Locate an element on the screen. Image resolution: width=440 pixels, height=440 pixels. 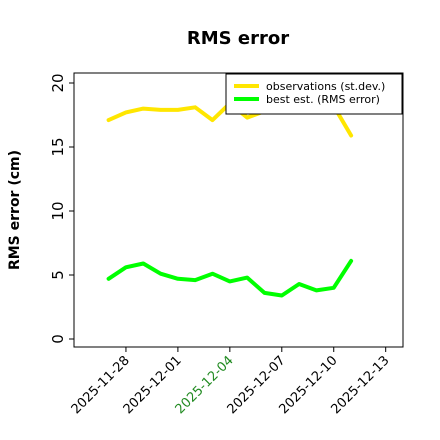
y-tick-label: 15 is located at coordinates (58, 146).